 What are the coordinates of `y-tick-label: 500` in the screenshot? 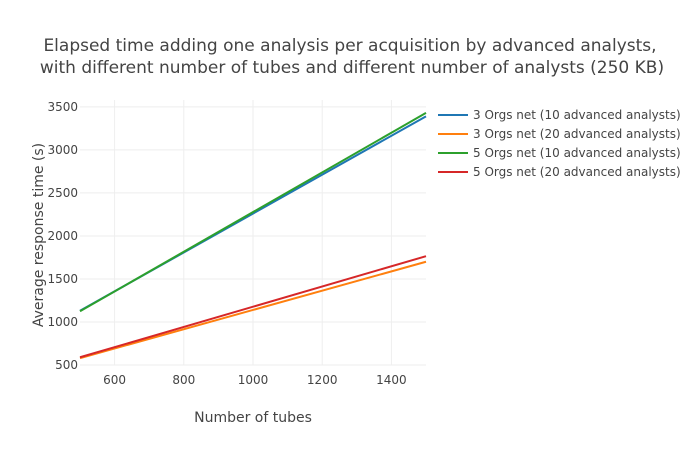 It's located at (66, 365).